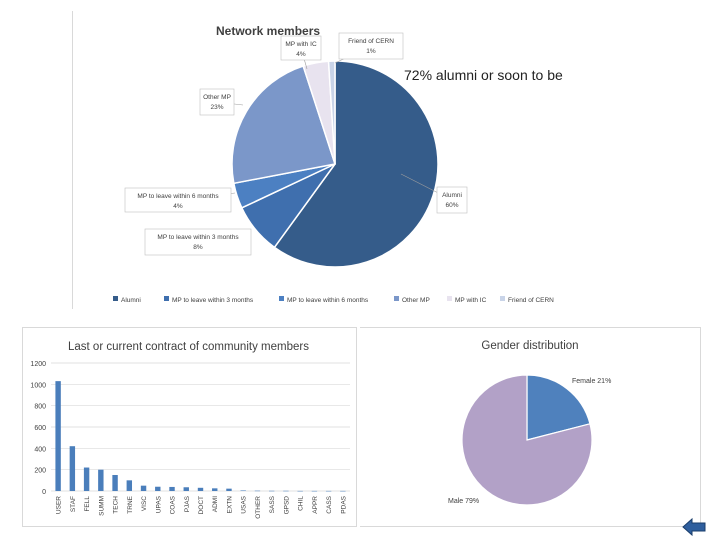 This screenshot has height=540, width=720. I want to click on y-tick-label-1000: 1000, so click(38, 385).